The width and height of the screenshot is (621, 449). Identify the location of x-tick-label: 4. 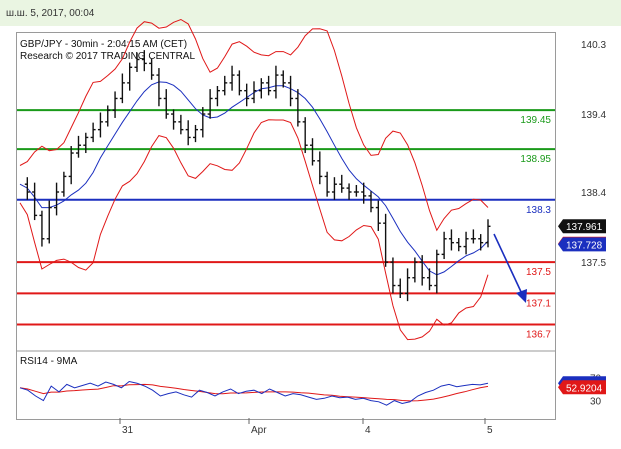
(368, 430).